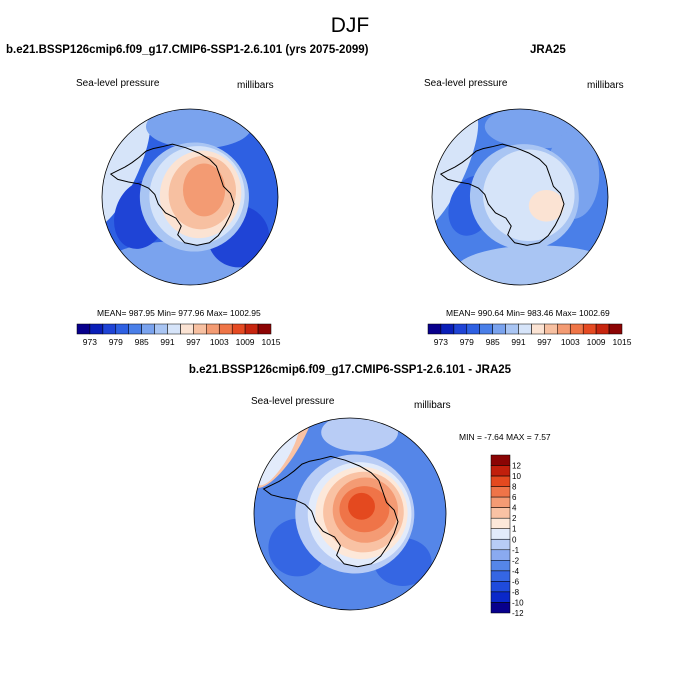 The height and width of the screenshot is (700, 700). Describe the element at coordinates (142, 342) in the screenshot. I see `model-colorbar-tick-label: 985` at that location.